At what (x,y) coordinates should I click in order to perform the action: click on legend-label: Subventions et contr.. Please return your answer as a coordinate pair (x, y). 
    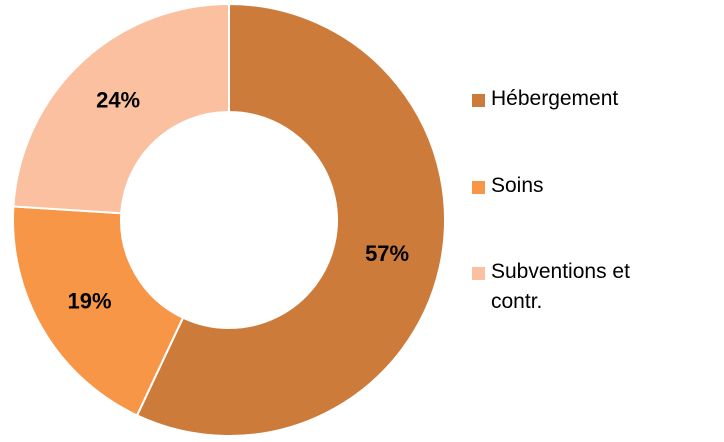
    Looking at the image, I should click on (560, 286).